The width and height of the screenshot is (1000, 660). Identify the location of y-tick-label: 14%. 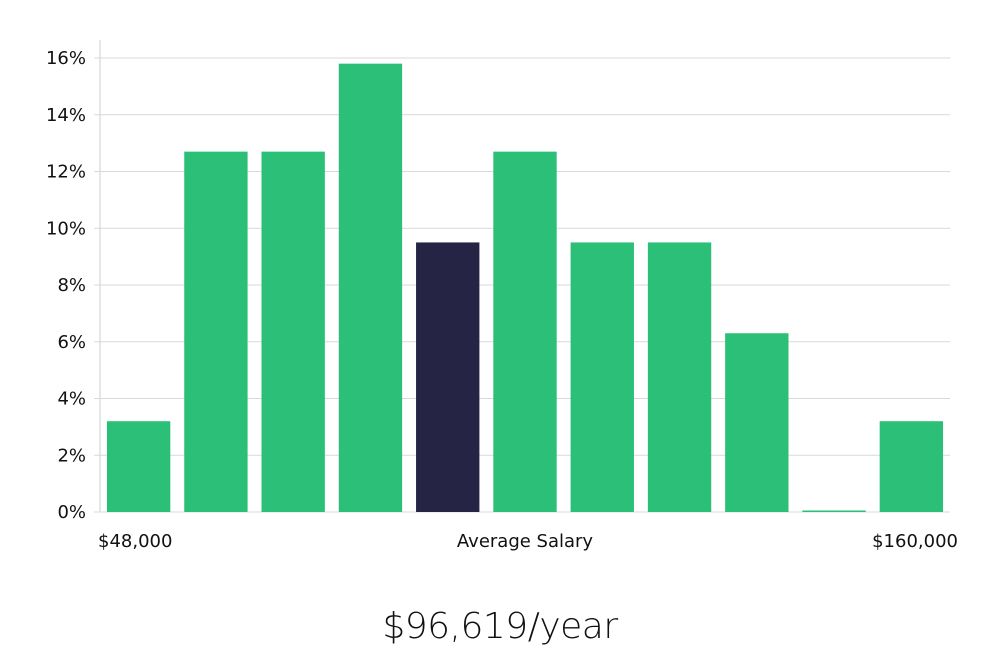
(66, 115).